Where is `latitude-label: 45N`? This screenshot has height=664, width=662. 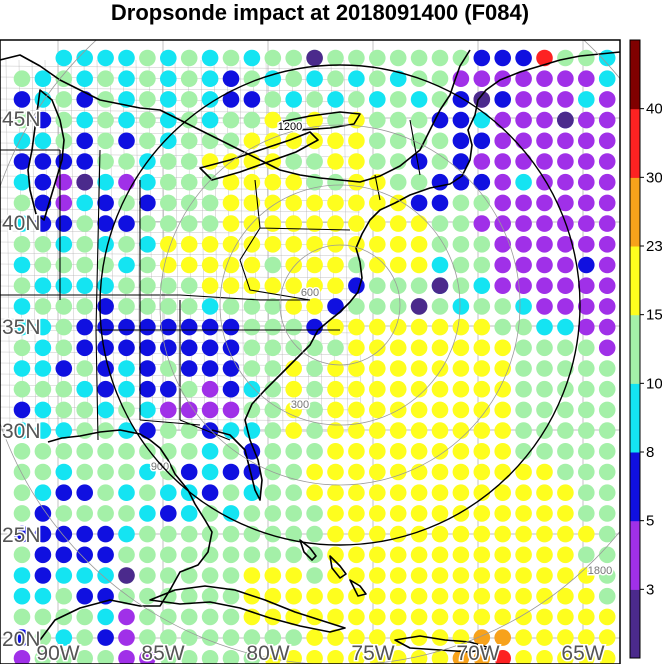 latitude-label: 45N is located at coordinates (21, 119).